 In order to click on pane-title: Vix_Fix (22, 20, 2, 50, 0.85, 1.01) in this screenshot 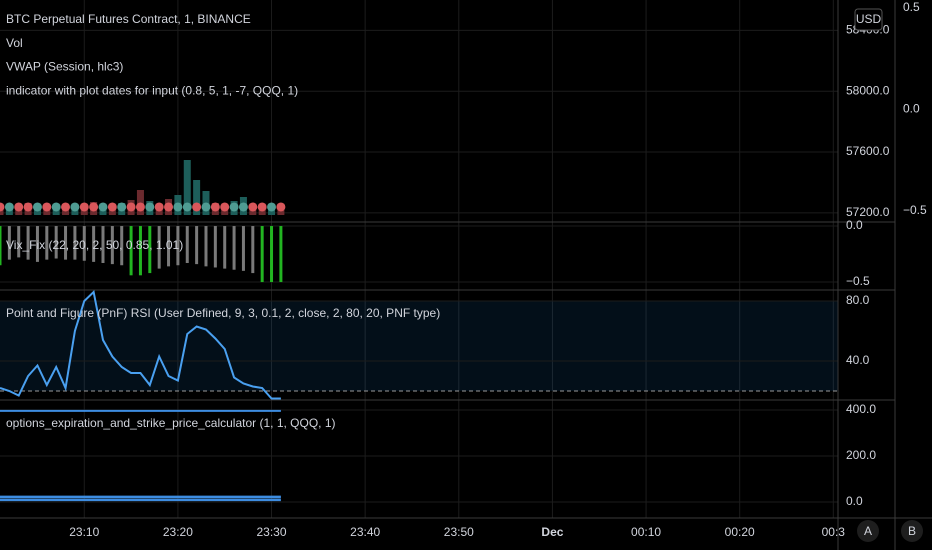, I will do `click(94, 245)`.